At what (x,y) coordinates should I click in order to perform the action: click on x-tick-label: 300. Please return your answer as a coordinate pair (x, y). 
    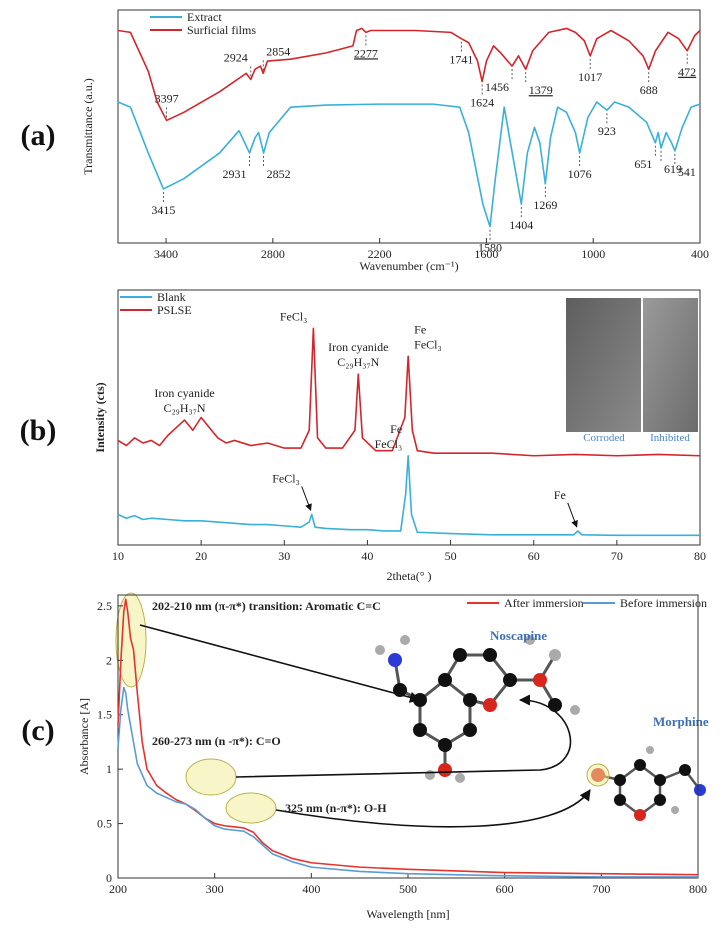
    Looking at the image, I should click on (215, 889).